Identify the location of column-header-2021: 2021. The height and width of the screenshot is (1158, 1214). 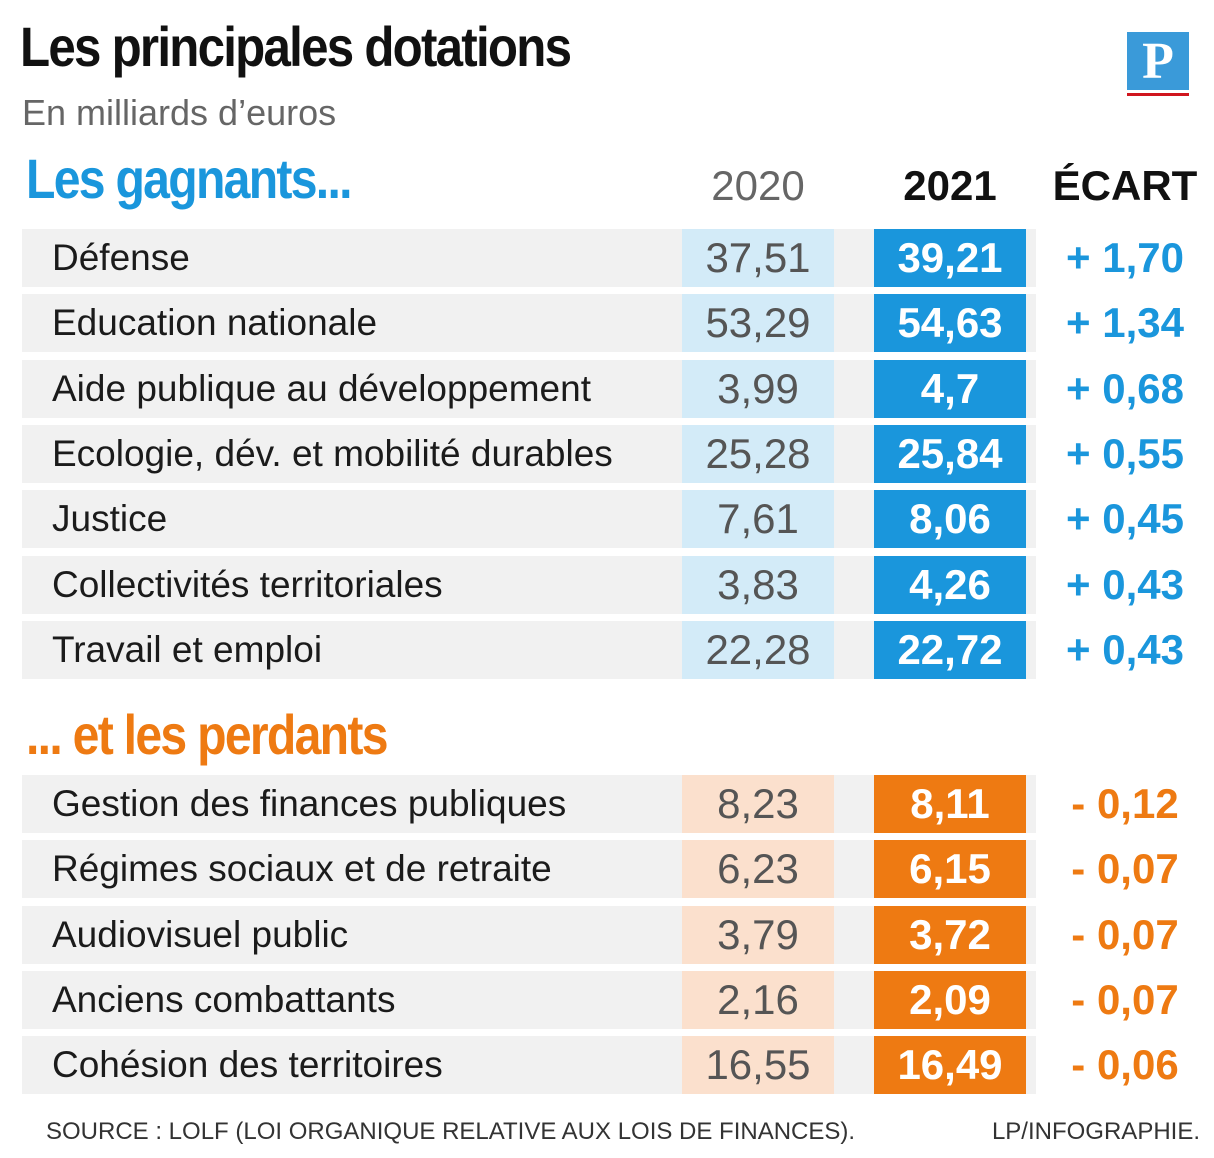
(950, 185).